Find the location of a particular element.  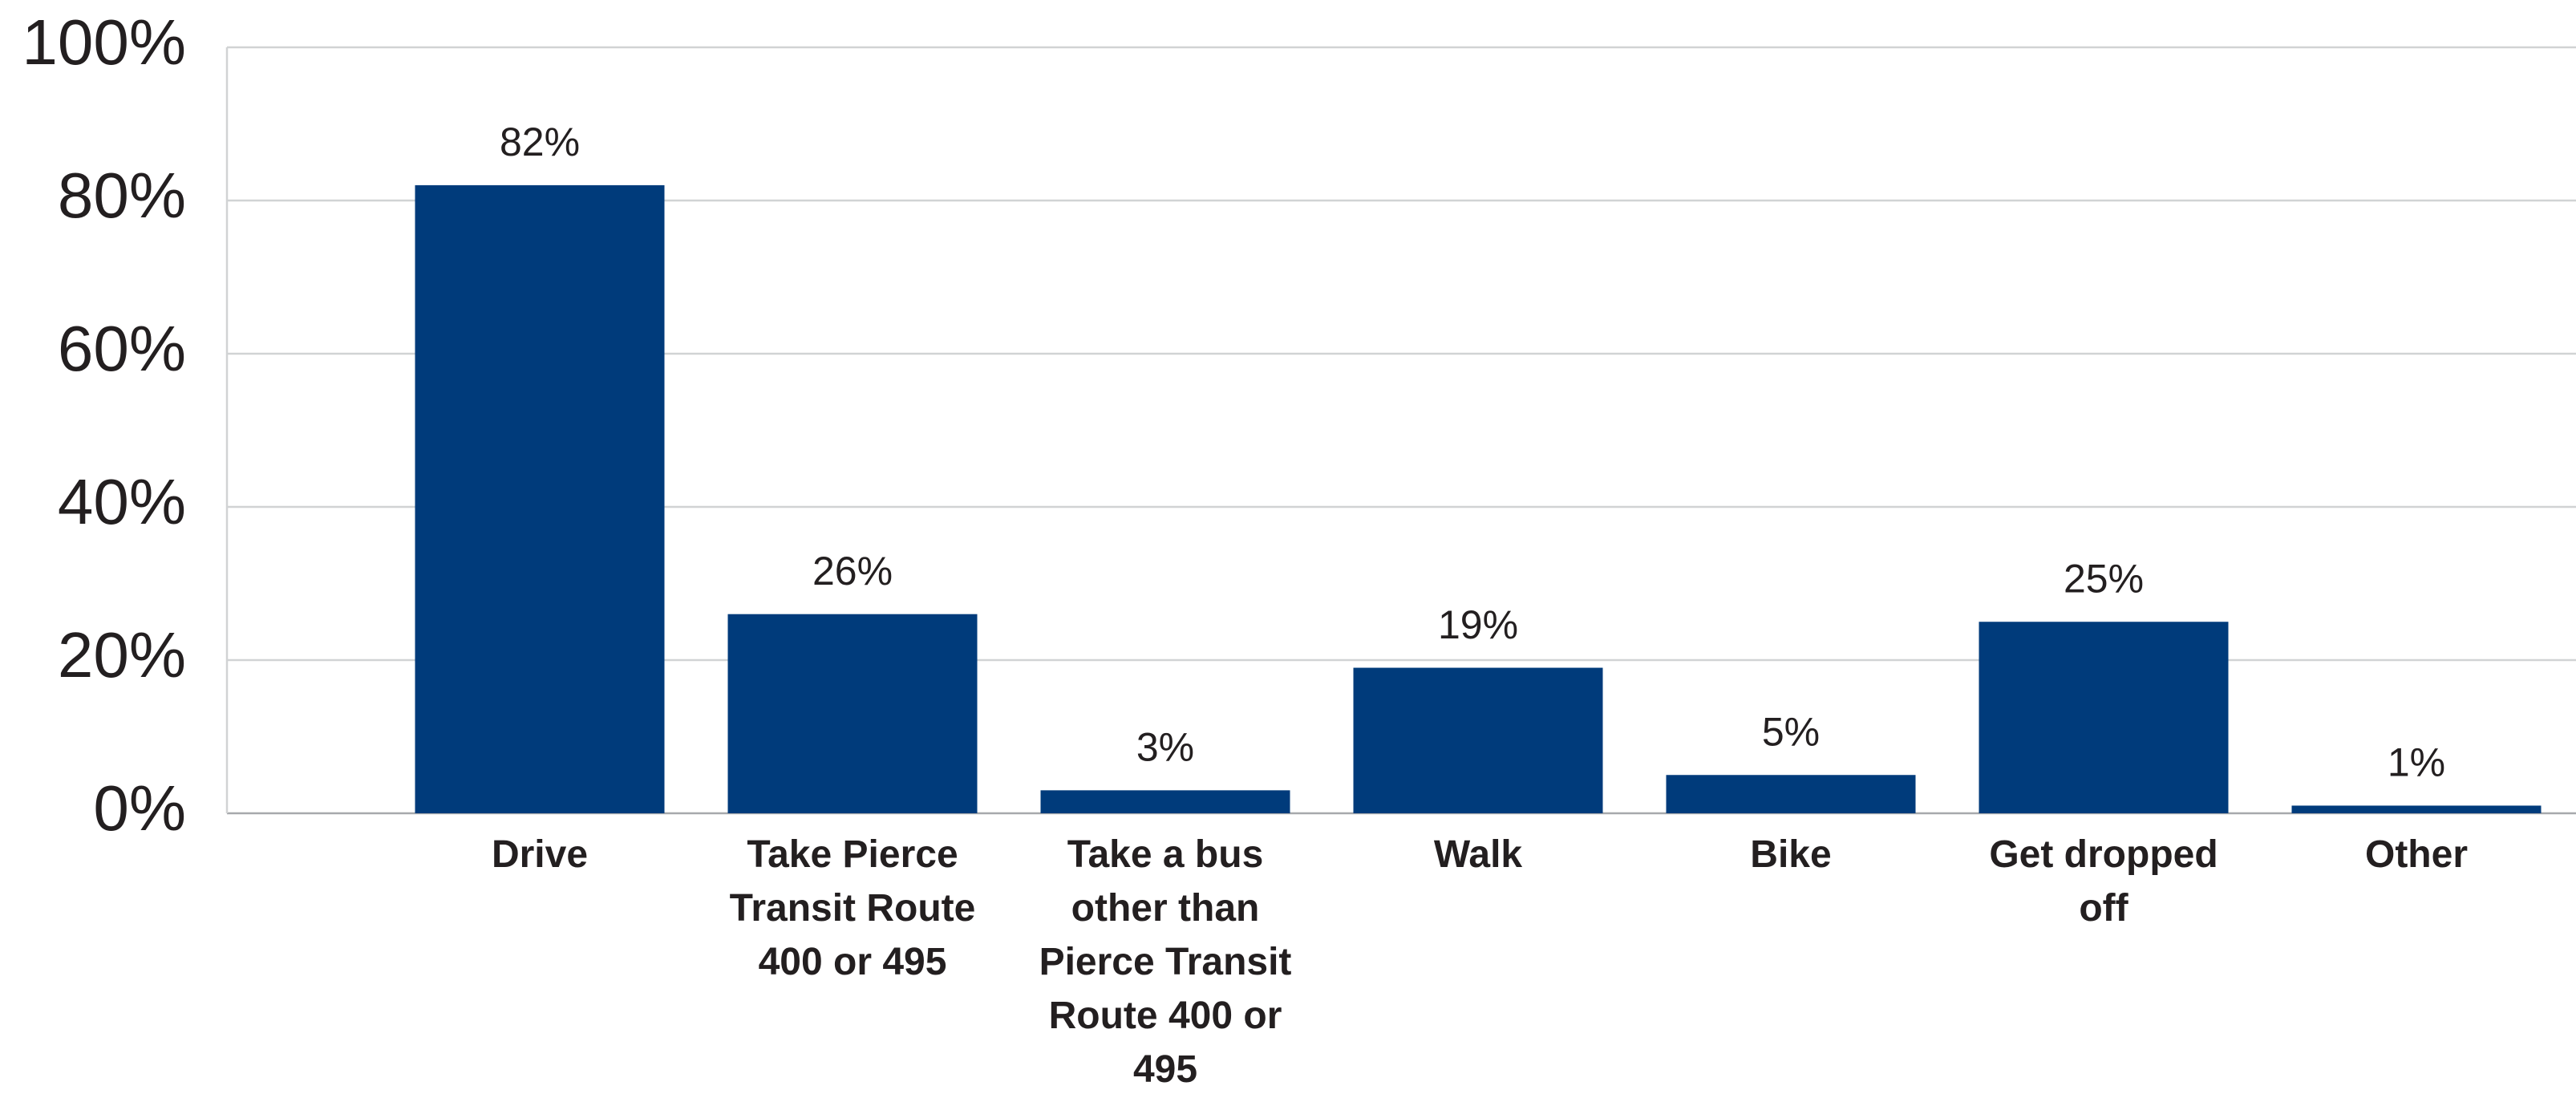

x-tick-label: Get dropped off is located at coordinates (2103, 881).